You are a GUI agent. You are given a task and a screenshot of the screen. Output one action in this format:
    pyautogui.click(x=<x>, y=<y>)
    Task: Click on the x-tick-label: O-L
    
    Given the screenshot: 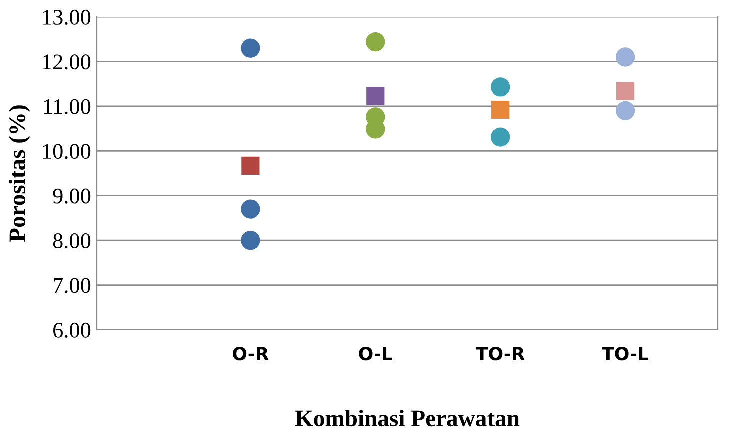 What is the action you would take?
    pyautogui.click(x=375, y=353)
    